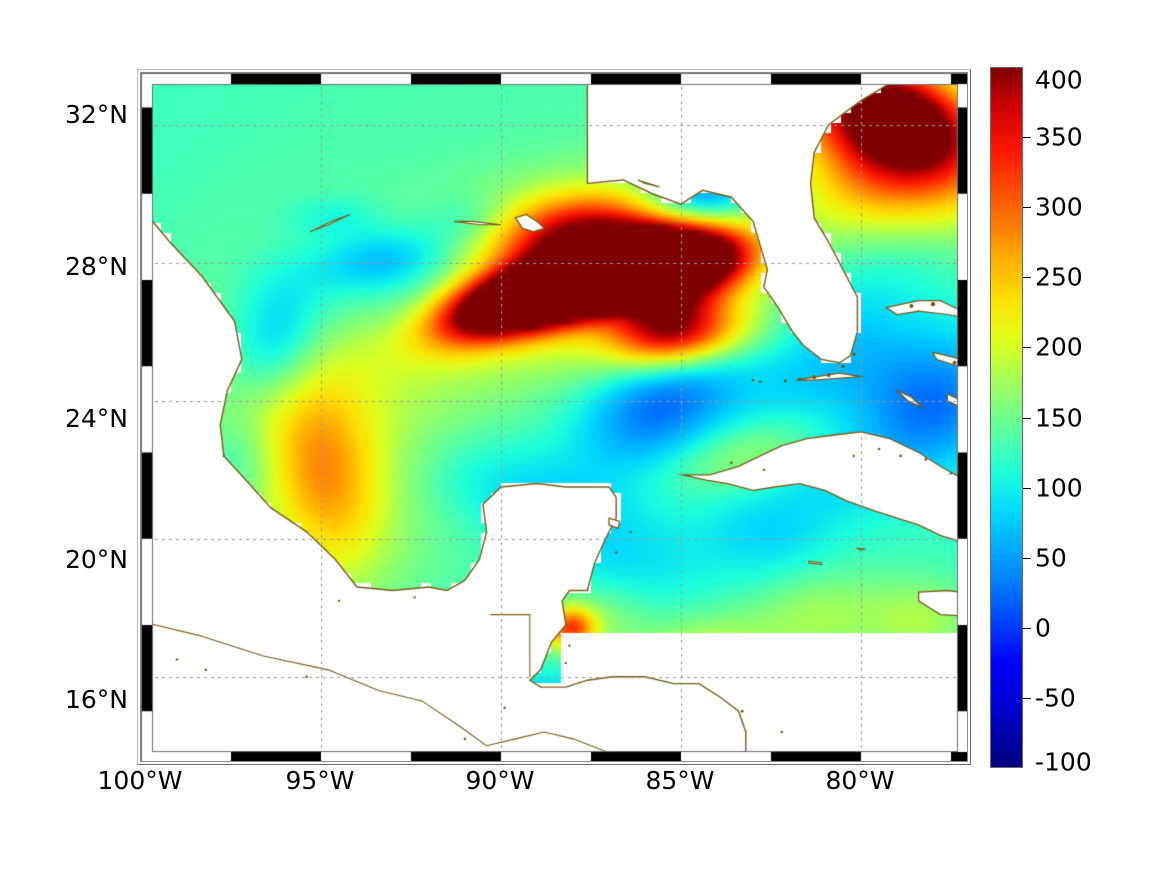 The image size is (1167, 875). What do you see at coordinates (860, 780) in the screenshot?
I see `x-tick-label-4: 80°W` at bounding box center [860, 780].